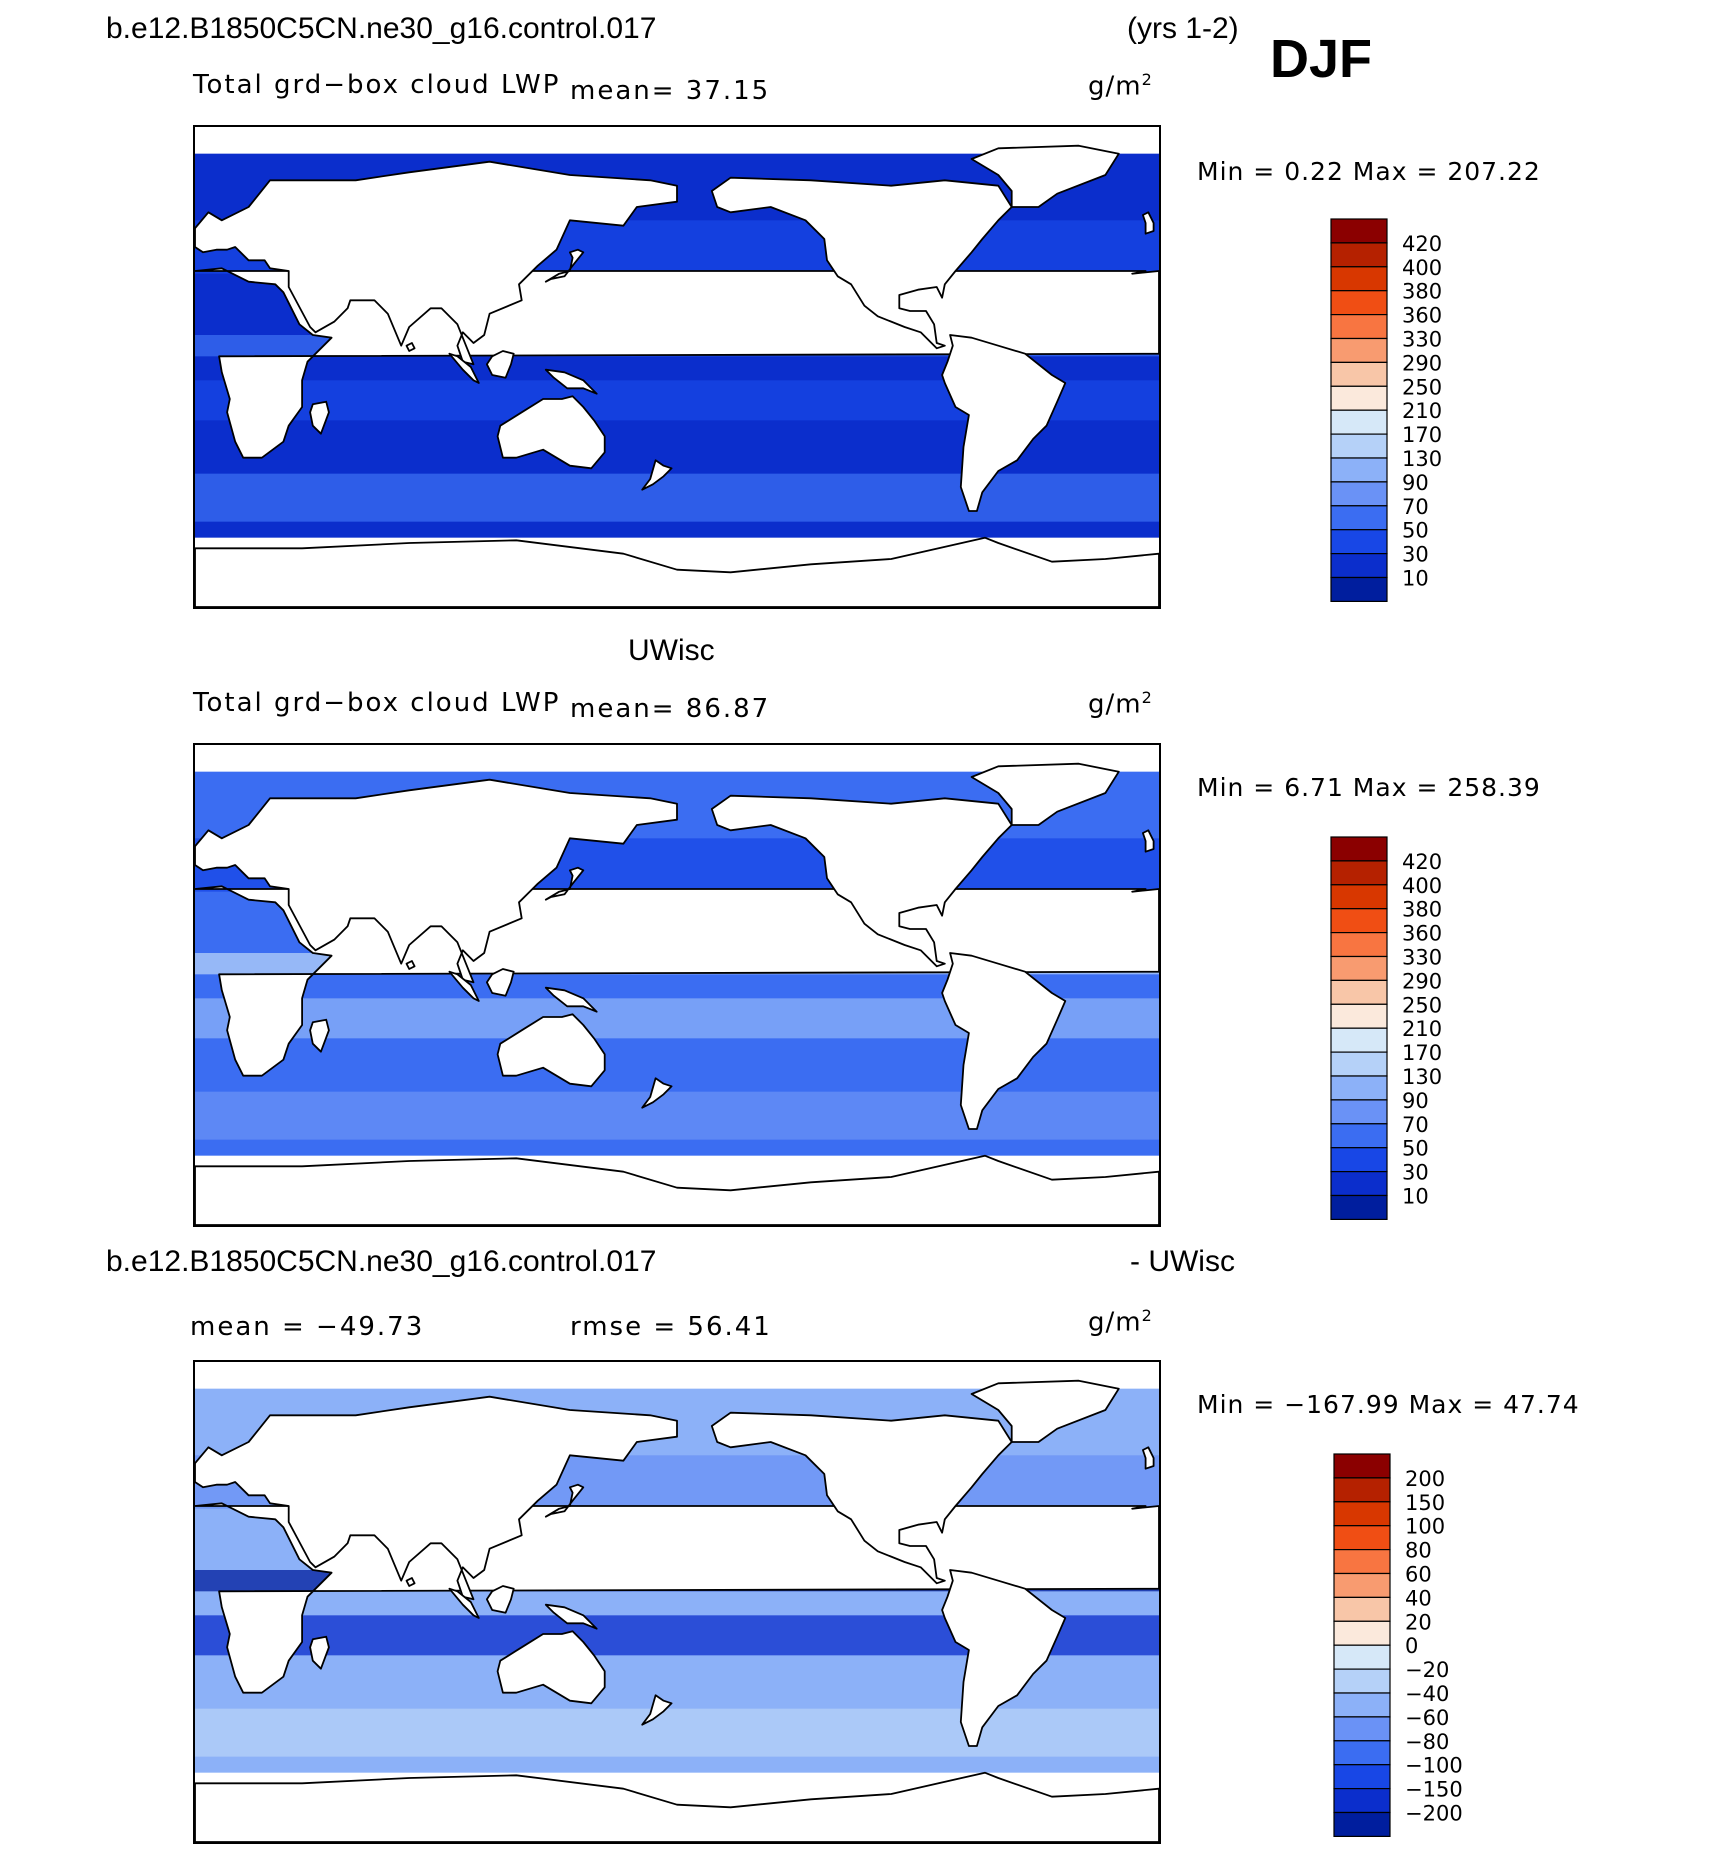  I want to click on panel1-units: g/m2, so click(1120, 86).